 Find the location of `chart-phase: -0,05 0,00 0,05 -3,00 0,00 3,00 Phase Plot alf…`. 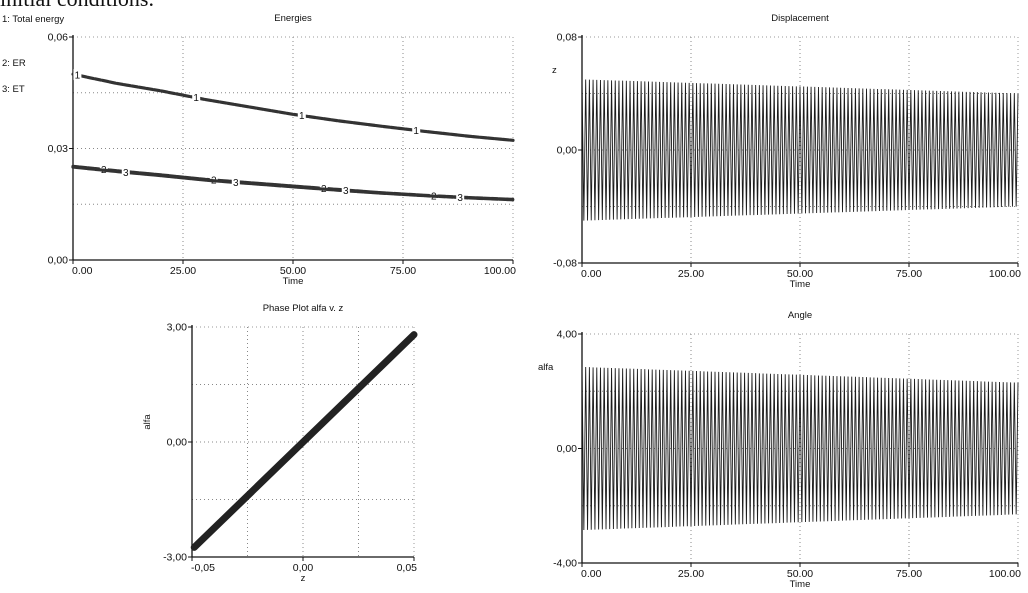

chart-phase: -0,05 0,00 0,05 -3,00 0,00 3,00 Phase Plot alf… is located at coordinates (280, 443).